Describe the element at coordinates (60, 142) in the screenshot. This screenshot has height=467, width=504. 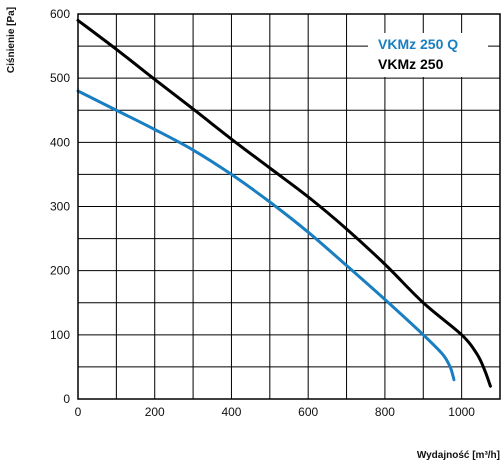
I see `y-tick-label: 400` at that location.